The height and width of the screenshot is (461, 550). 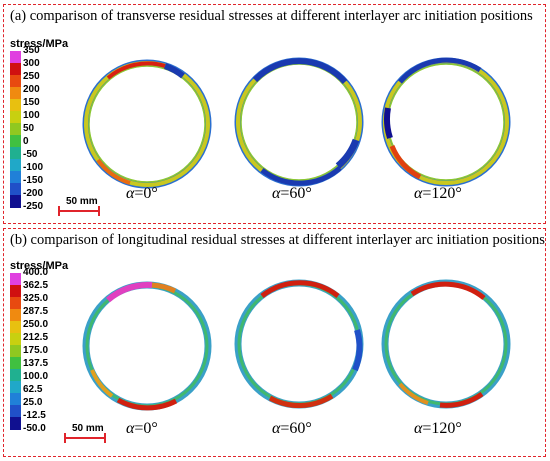 What do you see at coordinates (36, 324) in the screenshot?
I see `legend-tick-label: 250.0` at bounding box center [36, 324].